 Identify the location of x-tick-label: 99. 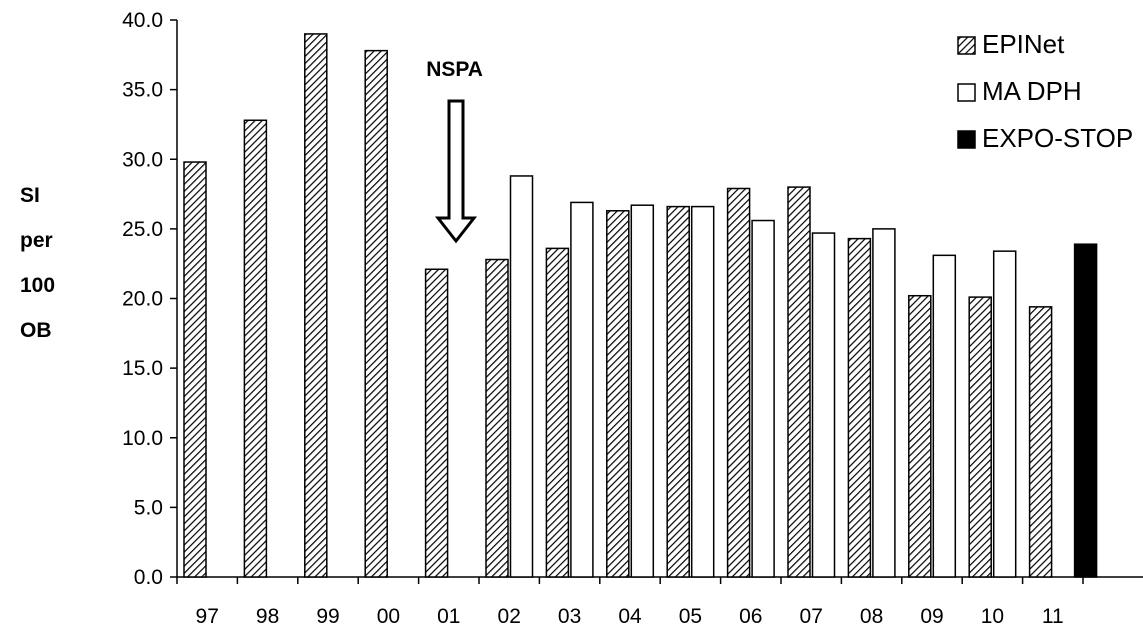
(327, 616).